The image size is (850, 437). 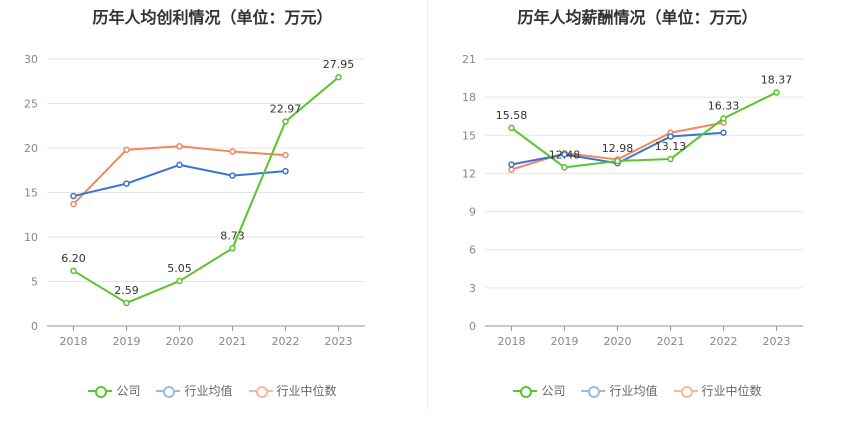 What do you see at coordinates (73, 258) in the screenshot?
I see `data-label: 6.20` at bounding box center [73, 258].